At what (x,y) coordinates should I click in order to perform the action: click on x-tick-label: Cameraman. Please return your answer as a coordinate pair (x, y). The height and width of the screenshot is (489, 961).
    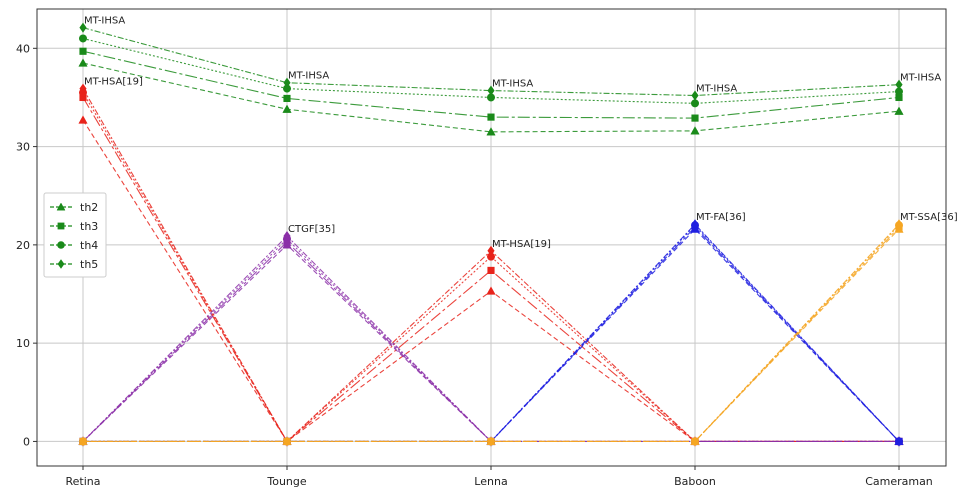
    Looking at the image, I should click on (899, 481).